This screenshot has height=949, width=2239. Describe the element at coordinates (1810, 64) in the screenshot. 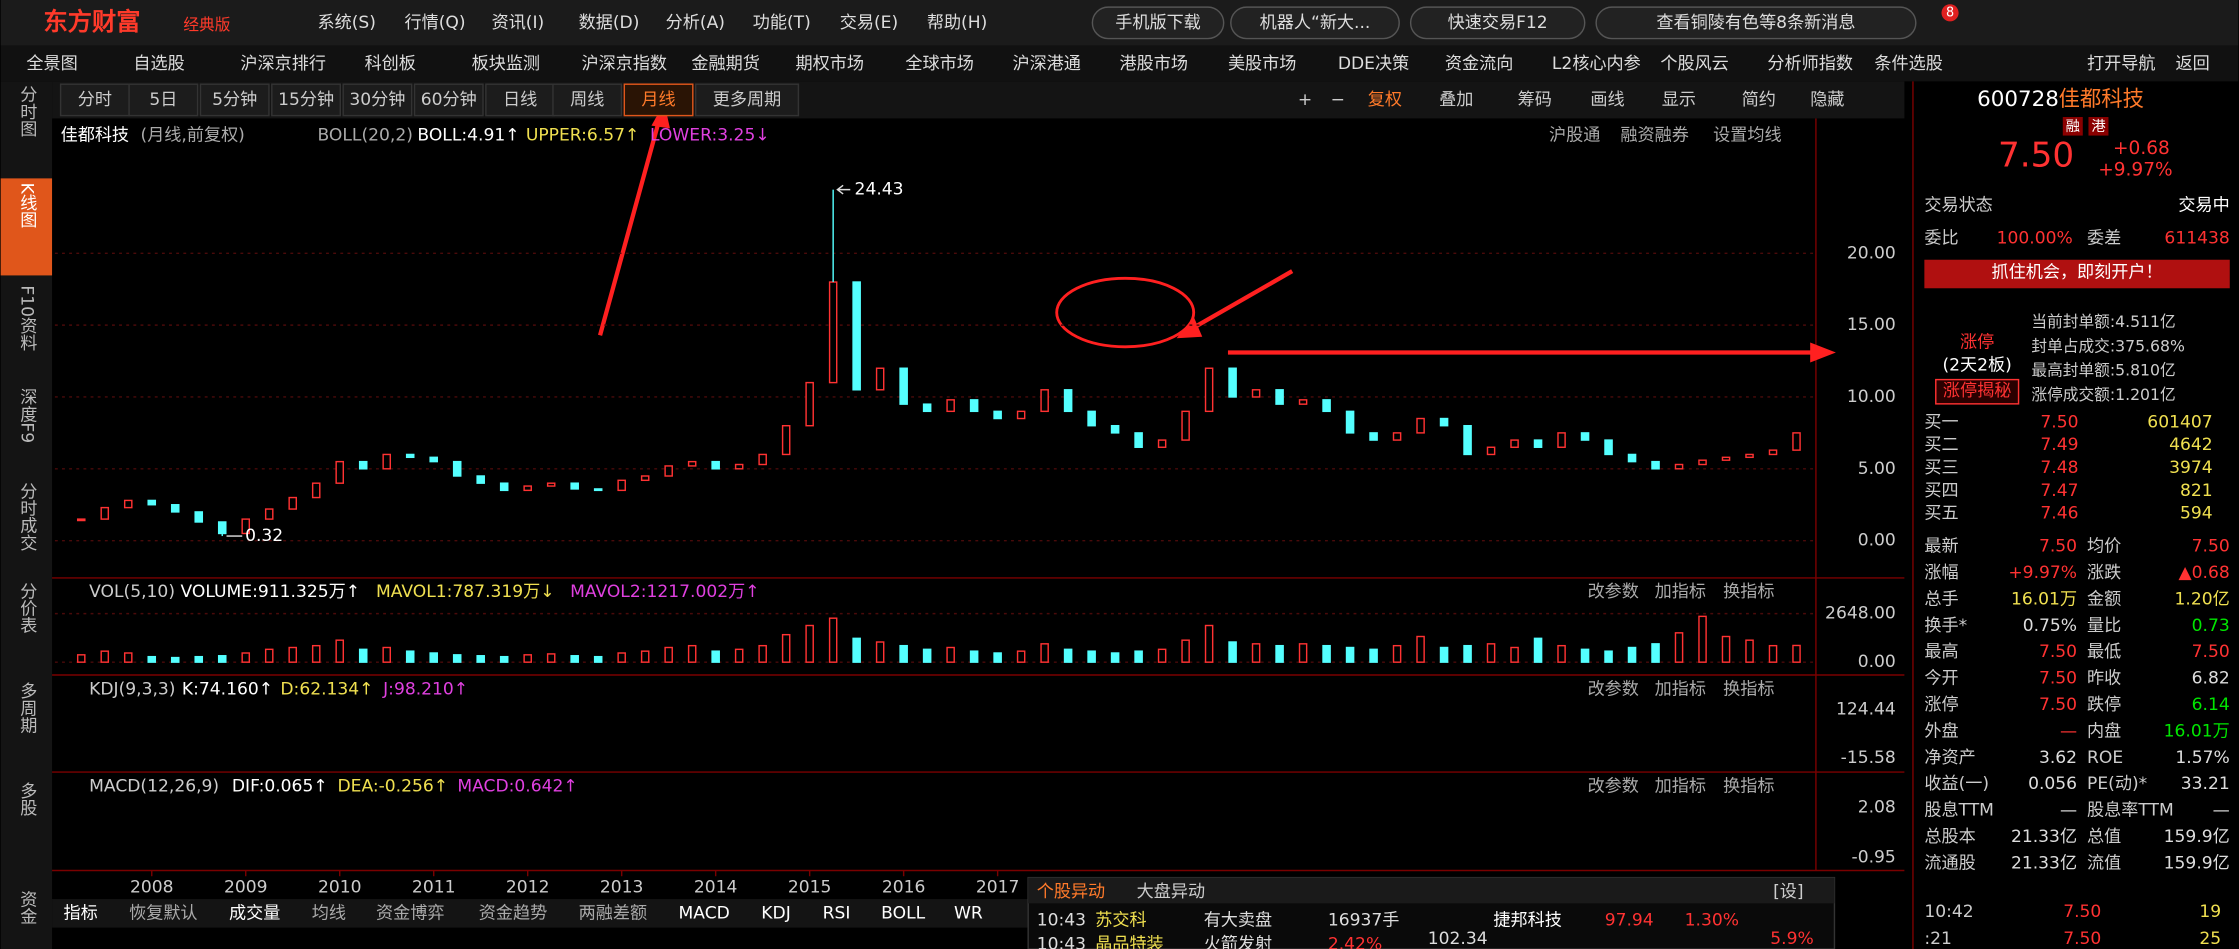

I see `nav-item: 分析师指数` at that location.